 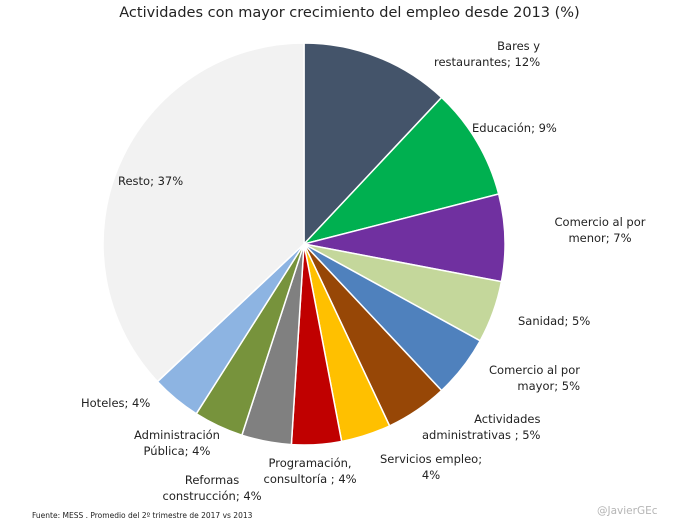 I want to click on slice-label-line: Actividades, so click(x=507, y=419).